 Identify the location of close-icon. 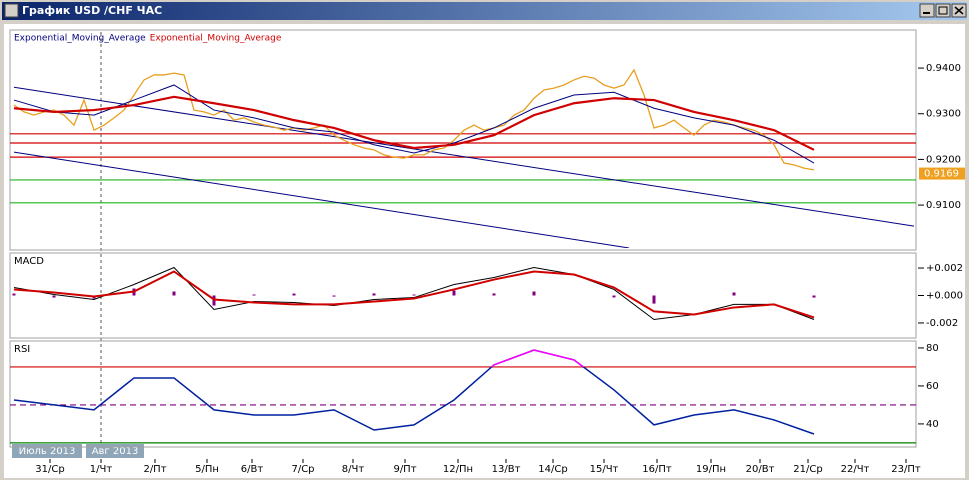
(959, 10).